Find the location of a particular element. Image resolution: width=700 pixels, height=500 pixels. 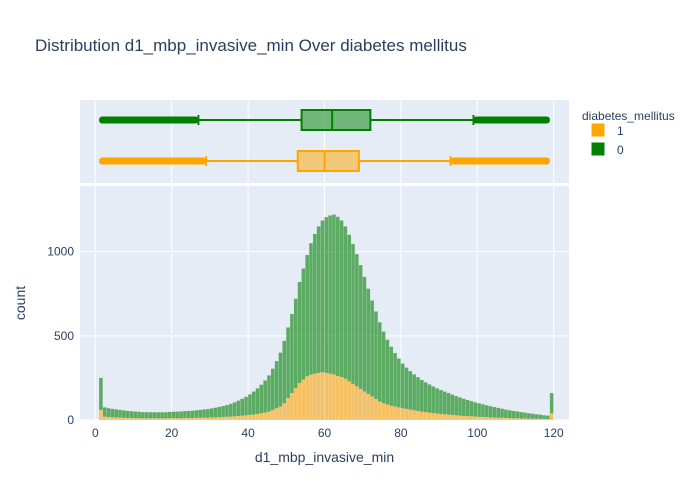

y-axis-title: count is located at coordinates (20, 303).